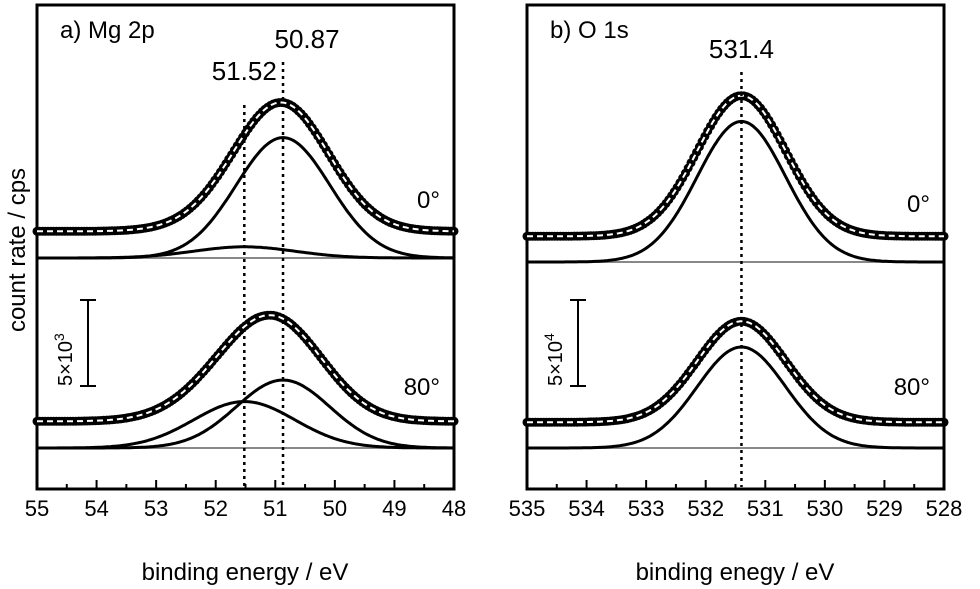 The height and width of the screenshot is (589, 980). I want to click on panel-b-x-axis-label: binding enegy / eV, so click(735, 572).